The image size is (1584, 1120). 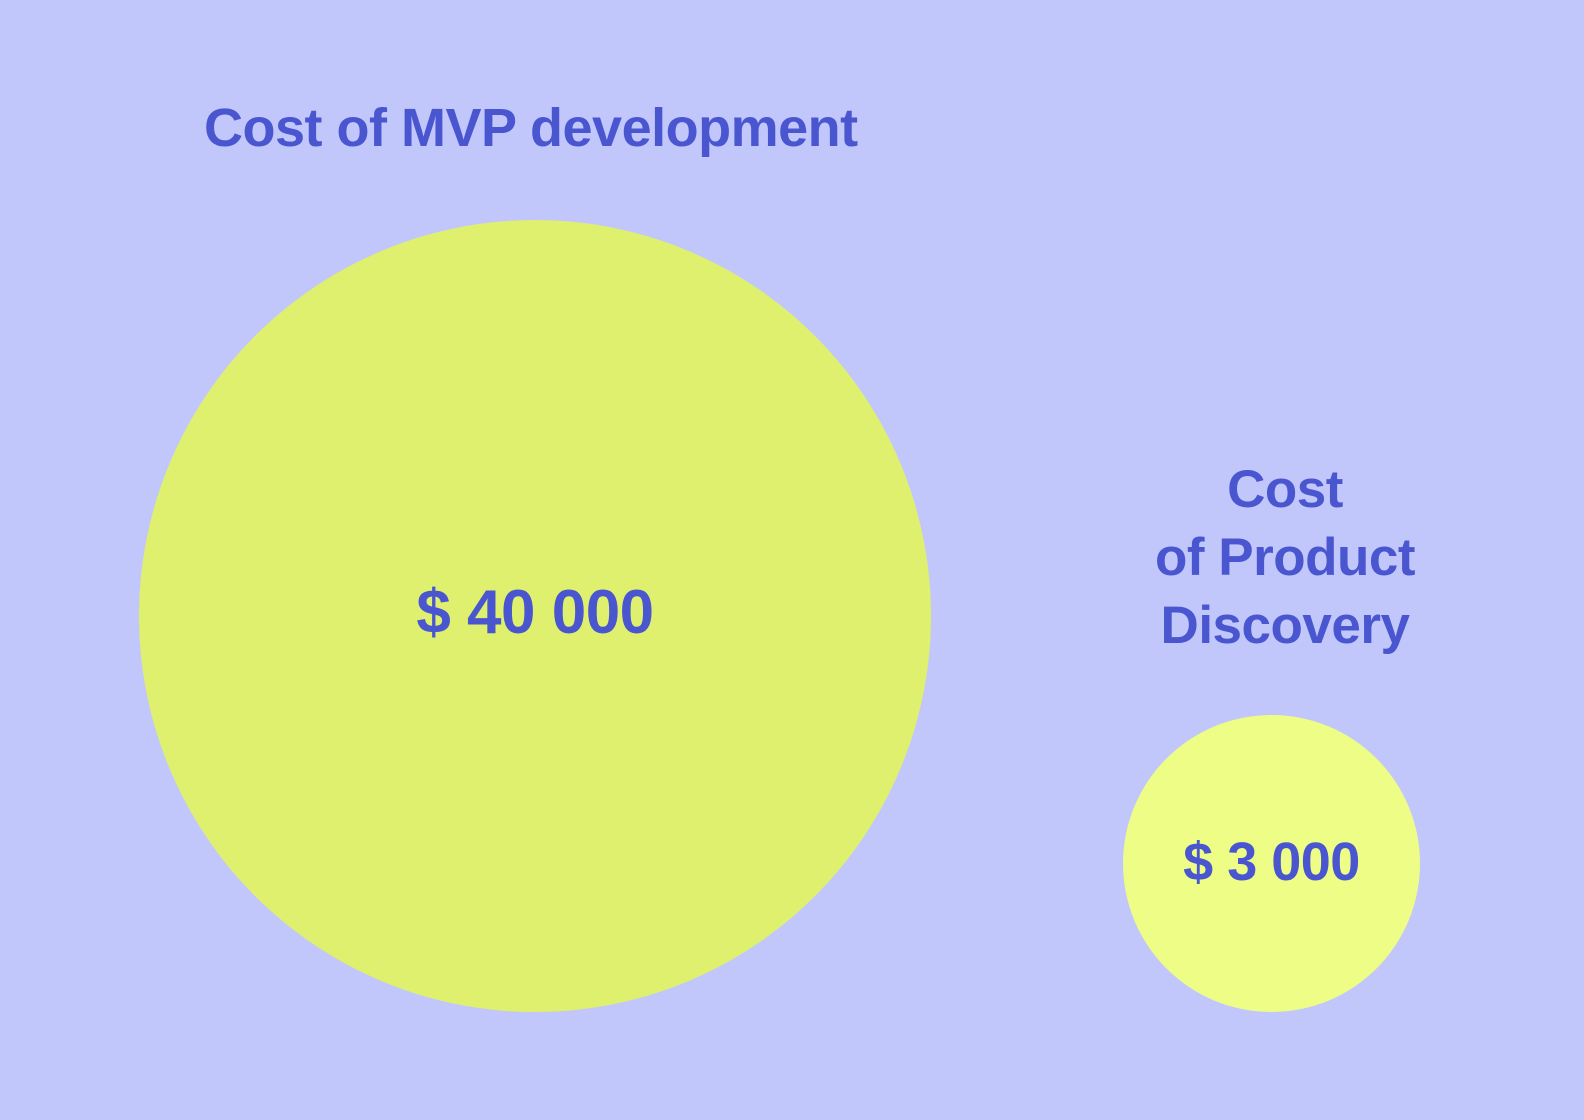 What do you see at coordinates (1285, 489) in the screenshot?
I see `discovery-title-line: Cost` at bounding box center [1285, 489].